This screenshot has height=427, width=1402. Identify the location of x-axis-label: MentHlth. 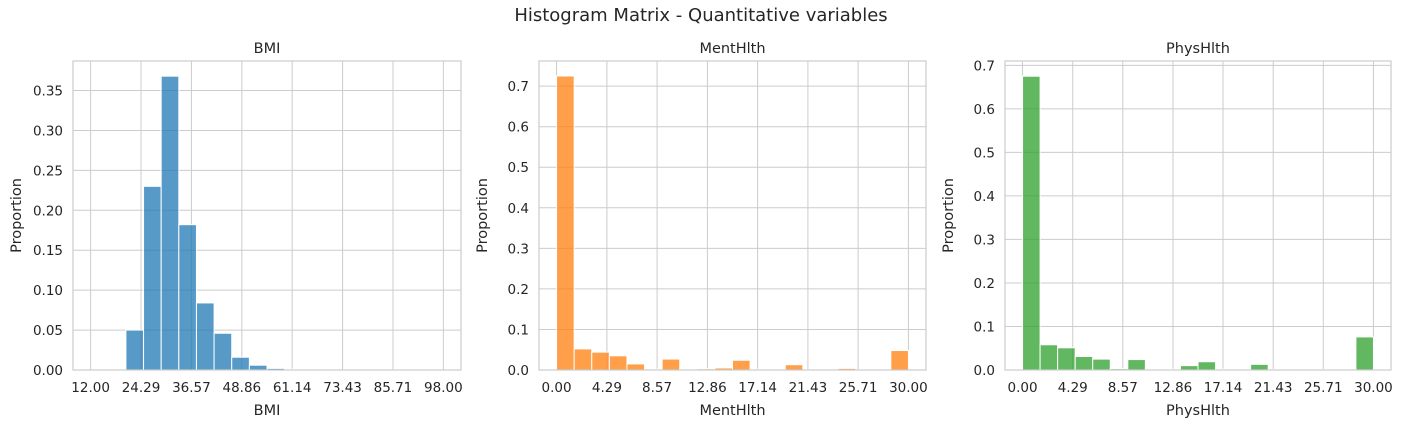
(732, 411).